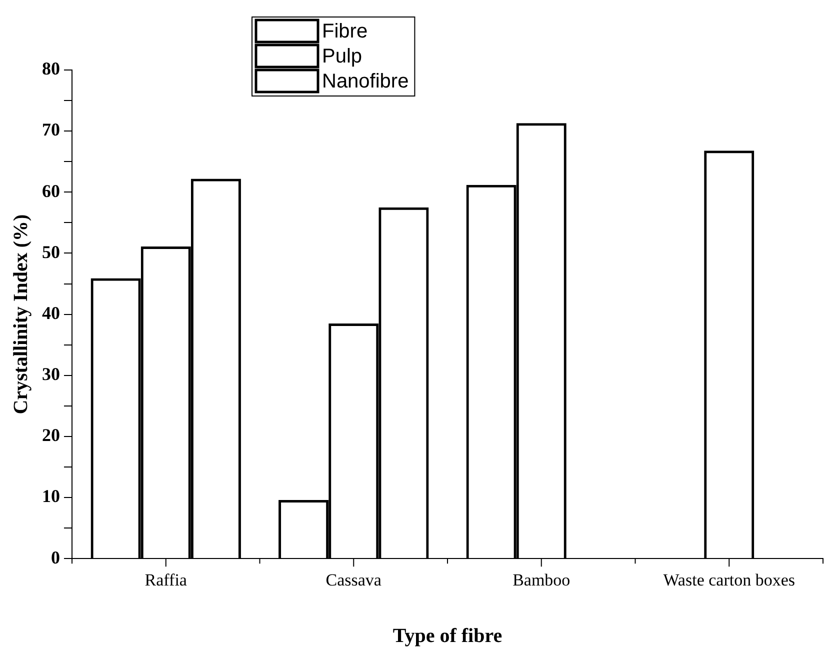 Image resolution: width=837 pixels, height=661 pixels. I want to click on legend-label: Nanofibre, so click(365, 81).